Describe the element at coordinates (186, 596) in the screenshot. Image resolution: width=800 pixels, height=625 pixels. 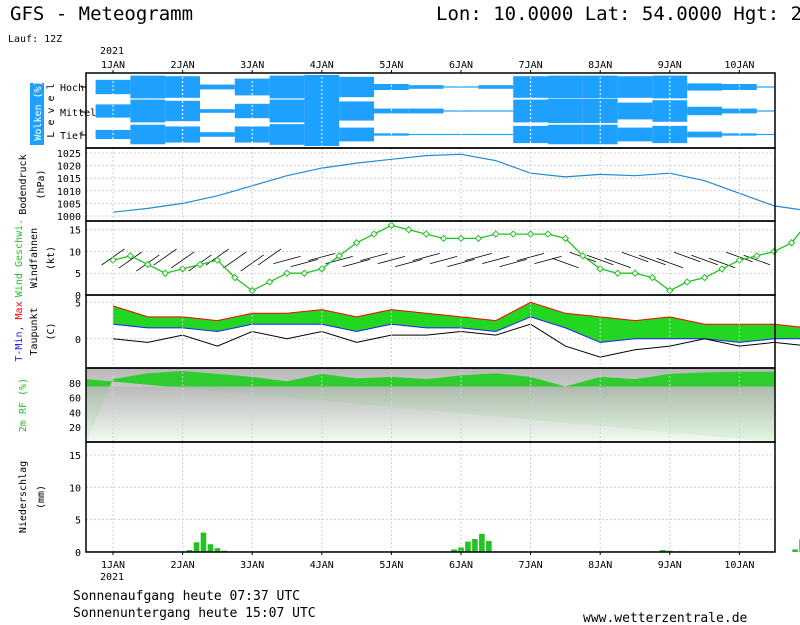
I see `sunrise-text: Sonnenaufgang heute 07:37 UTC` at that location.